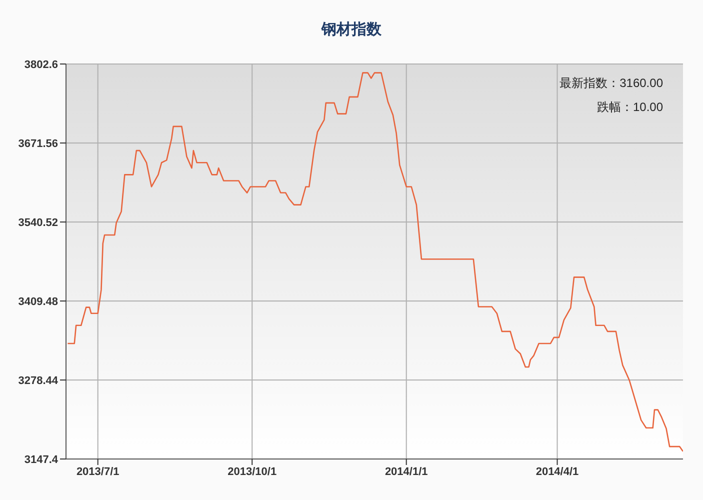  What do you see at coordinates (557, 472) in the screenshot?
I see `x-tick-label: 2014/4/1` at bounding box center [557, 472].